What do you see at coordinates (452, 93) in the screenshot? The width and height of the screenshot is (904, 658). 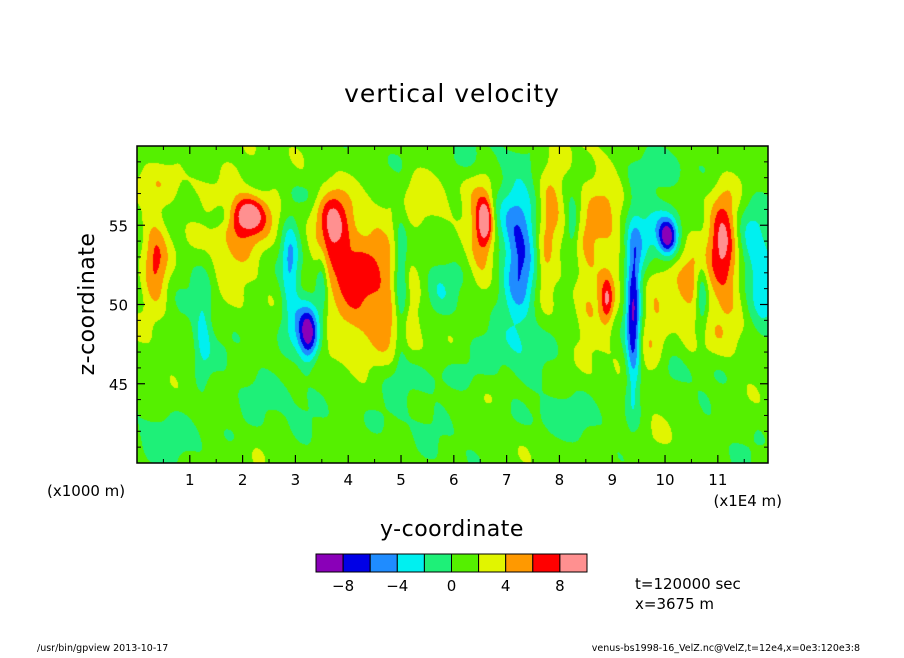 I see `chart-title: vertical velocity` at bounding box center [452, 93].